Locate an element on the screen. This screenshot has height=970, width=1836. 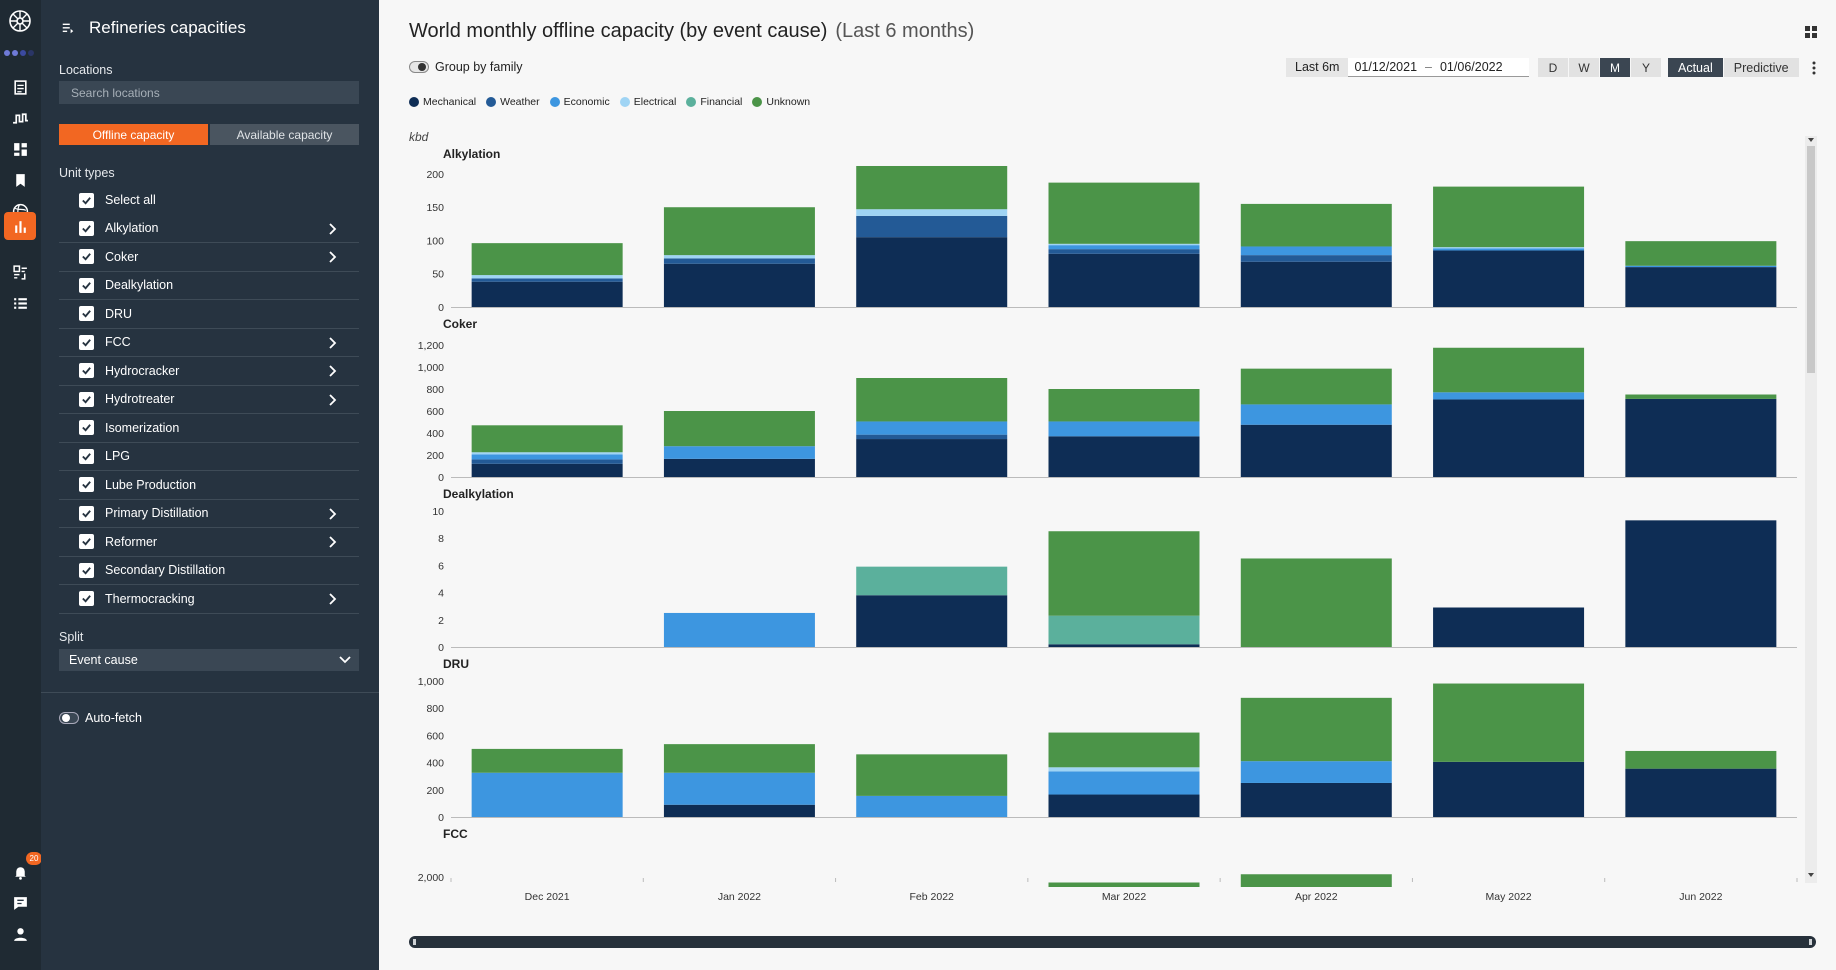
layout-grid-icon is located at coordinates (1811, 32).